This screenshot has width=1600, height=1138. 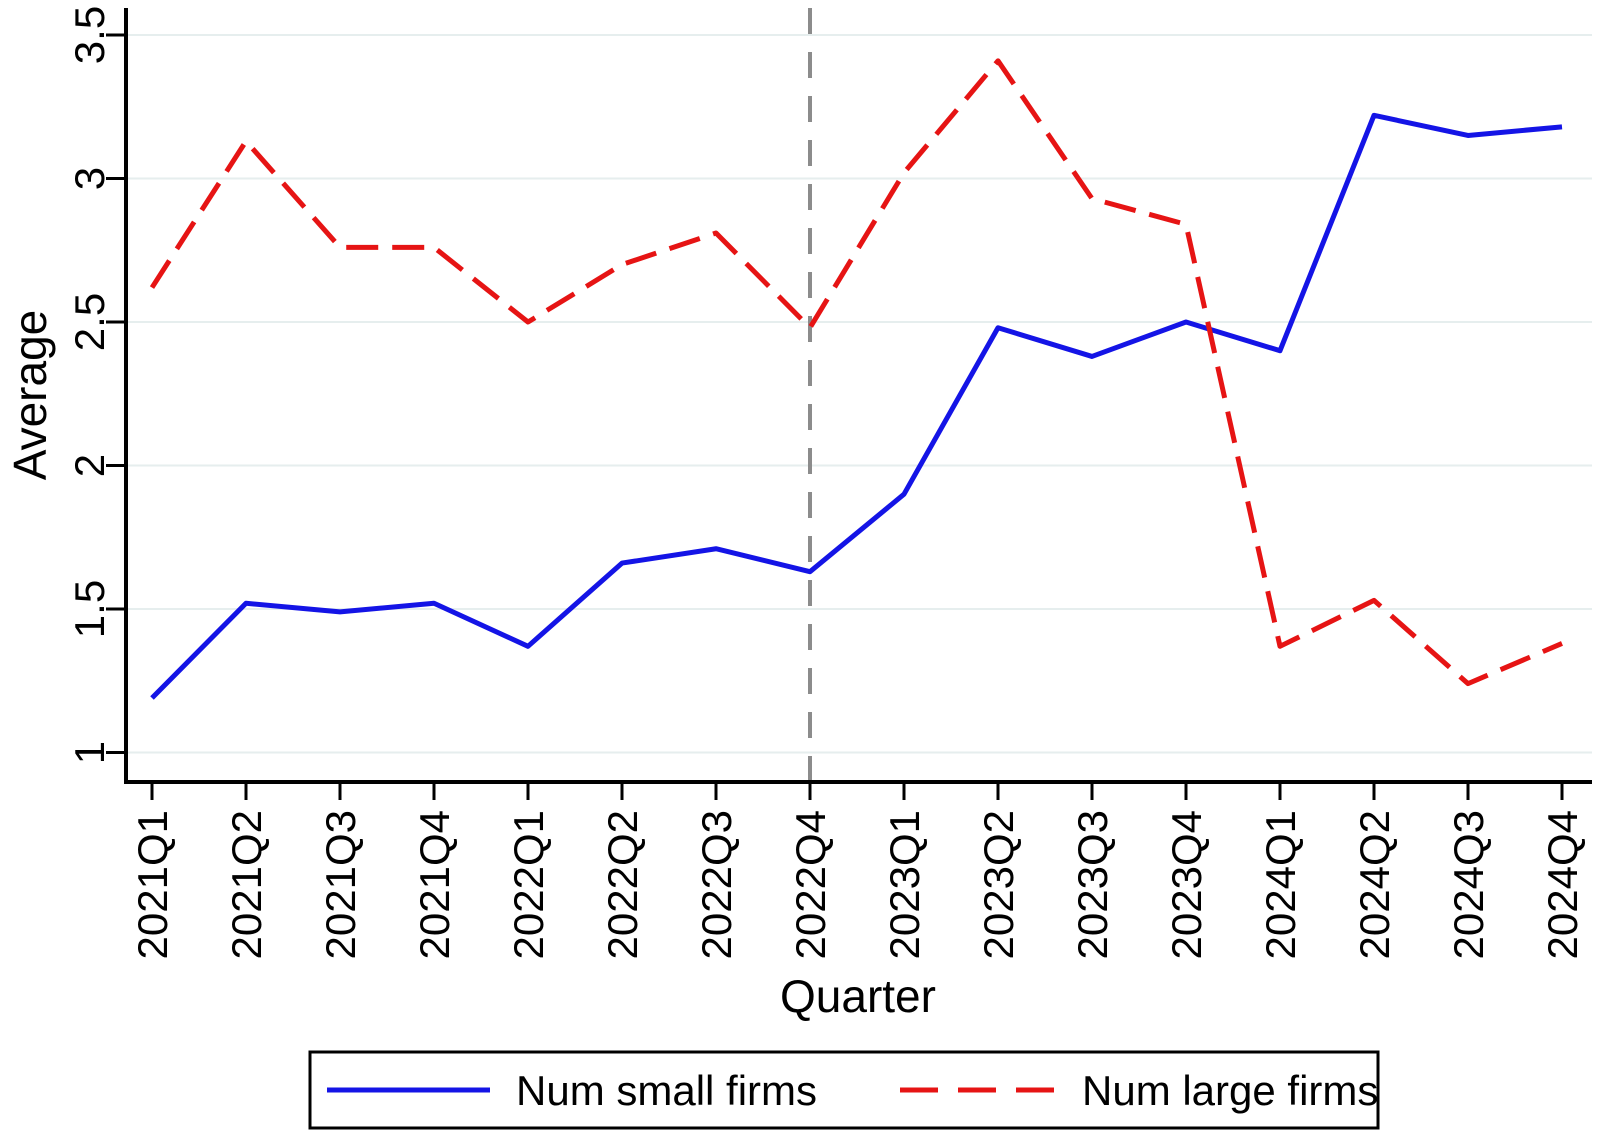 What do you see at coordinates (528, 884) in the screenshot?
I see `x-tick-label: 2022Q1` at bounding box center [528, 884].